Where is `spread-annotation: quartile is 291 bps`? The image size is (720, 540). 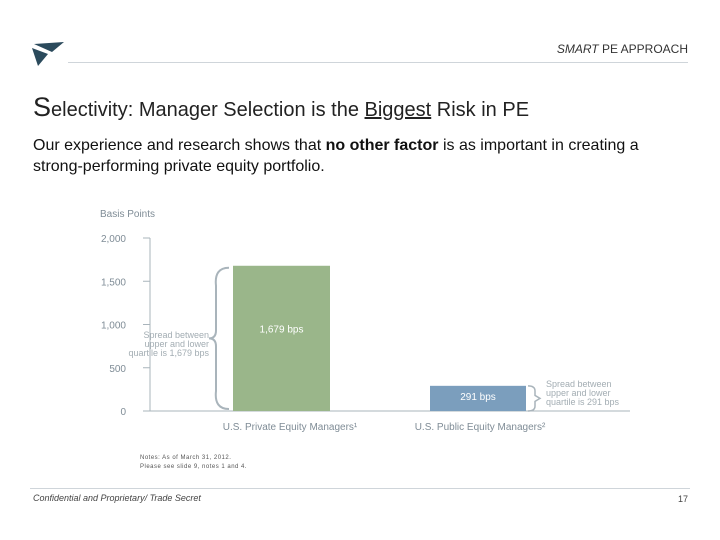
spread-annotation: quartile is 291 bps is located at coordinates (583, 402).